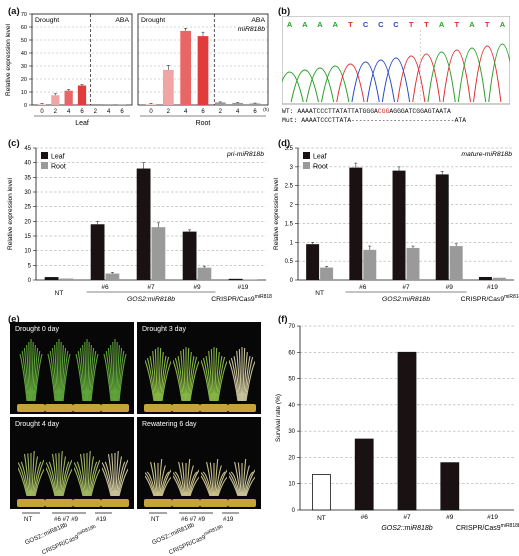 This screenshot has height=556, width=519. What do you see at coordinates (251, 29) in the screenshot?
I see `gene-annotation: miR818b` at bounding box center [251, 29].